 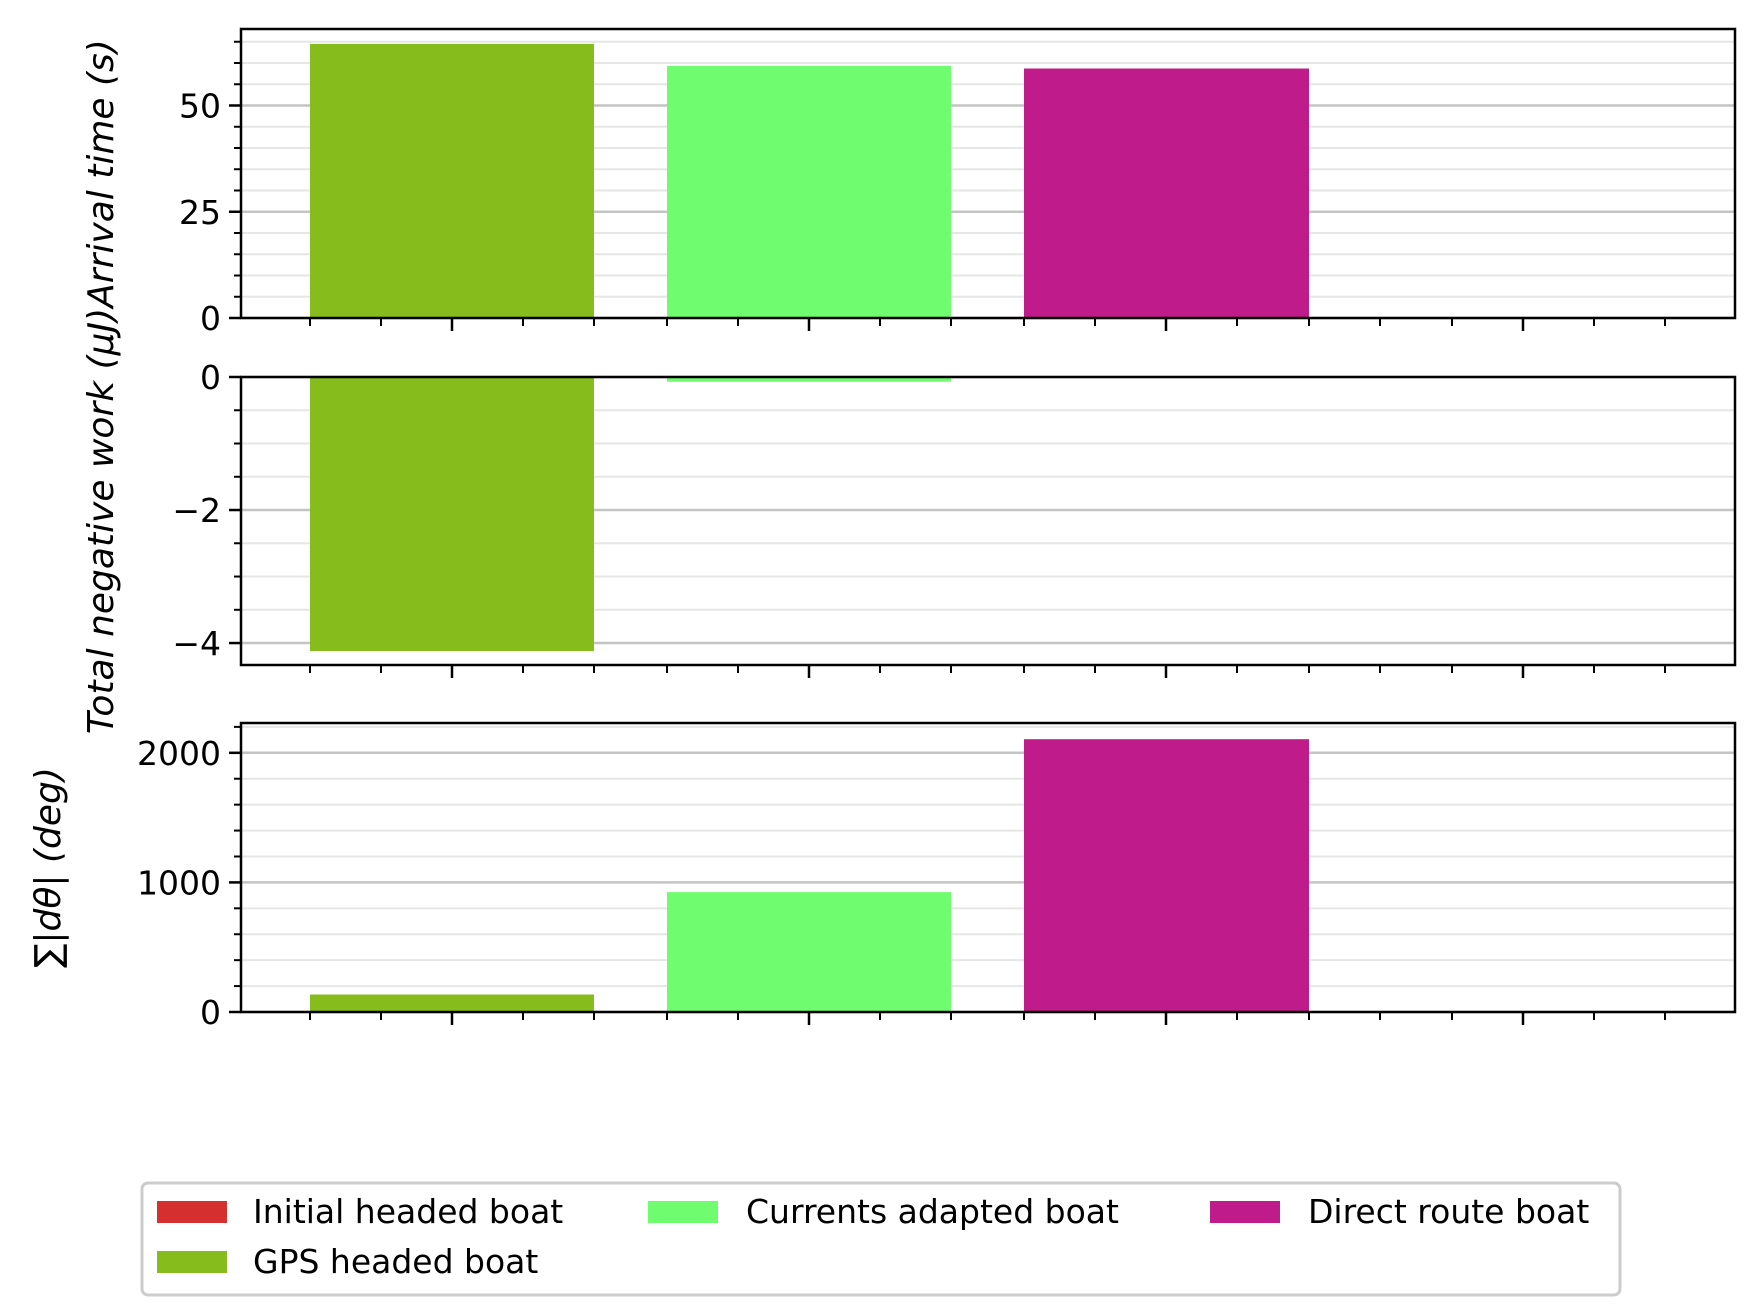 I want to click on legend-swatch-initial-headed-boat, so click(x=192, y=1212).